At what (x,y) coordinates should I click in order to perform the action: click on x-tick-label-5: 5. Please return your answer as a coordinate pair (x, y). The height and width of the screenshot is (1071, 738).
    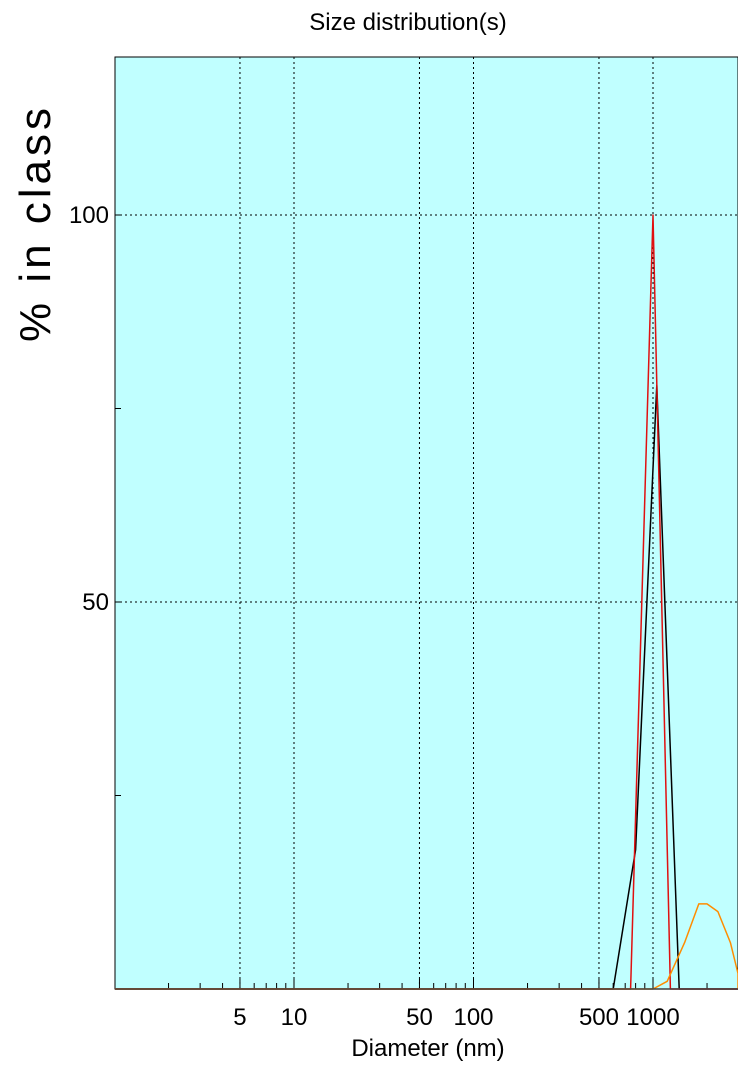
    Looking at the image, I should click on (239, 1017).